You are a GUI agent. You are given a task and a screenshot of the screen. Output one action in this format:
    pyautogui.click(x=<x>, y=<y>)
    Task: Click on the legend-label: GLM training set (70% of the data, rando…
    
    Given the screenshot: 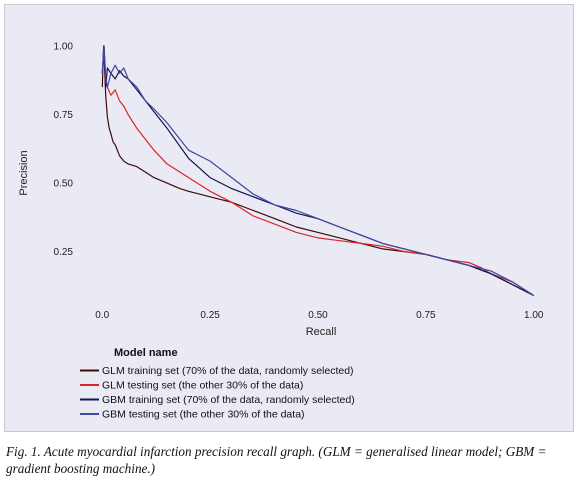 What is the action you would take?
    pyautogui.click(x=228, y=371)
    